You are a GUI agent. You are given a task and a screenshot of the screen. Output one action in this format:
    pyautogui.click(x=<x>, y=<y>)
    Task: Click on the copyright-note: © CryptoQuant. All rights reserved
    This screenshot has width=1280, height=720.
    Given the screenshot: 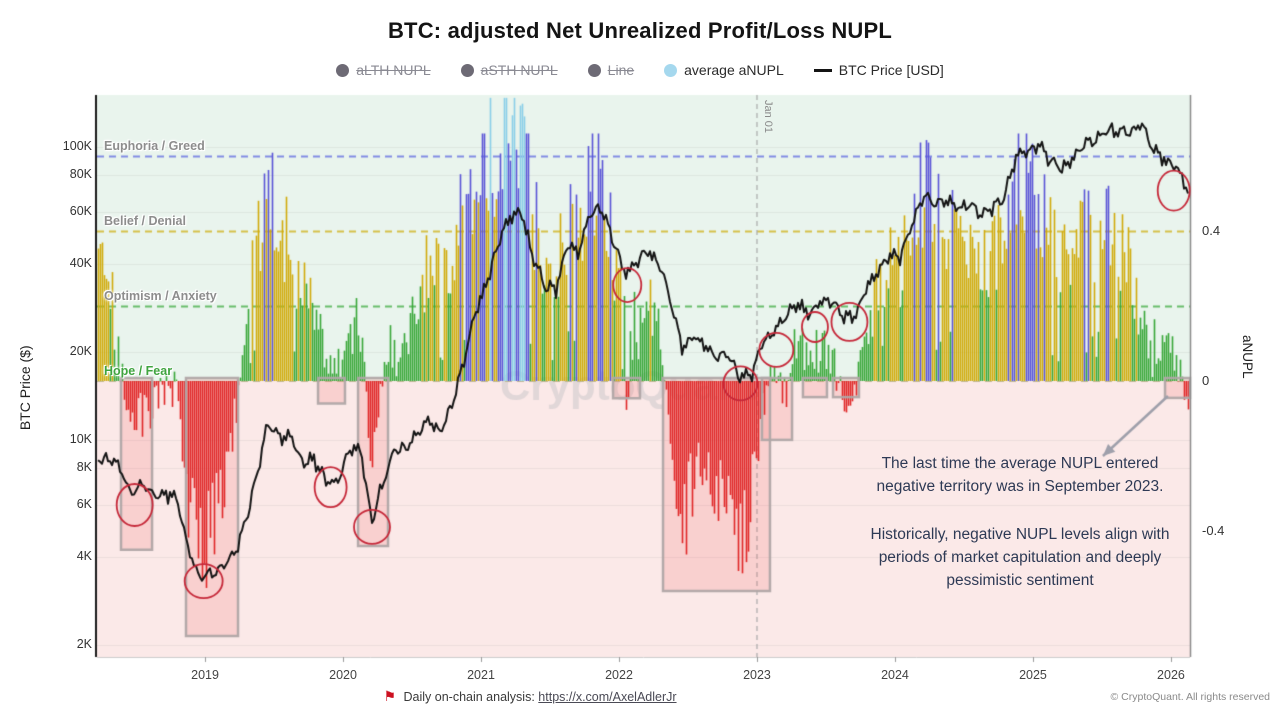 What is the action you would take?
    pyautogui.click(x=1190, y=697)
    